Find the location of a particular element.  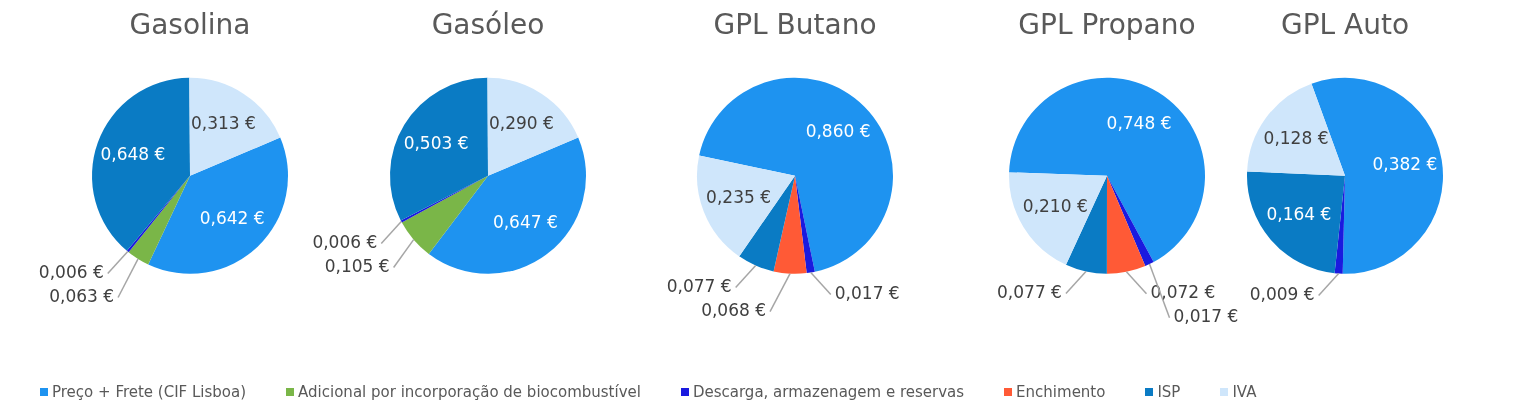

legend-label: Adicional por incorporação de biocombustível is located at coordinates (469, 392).